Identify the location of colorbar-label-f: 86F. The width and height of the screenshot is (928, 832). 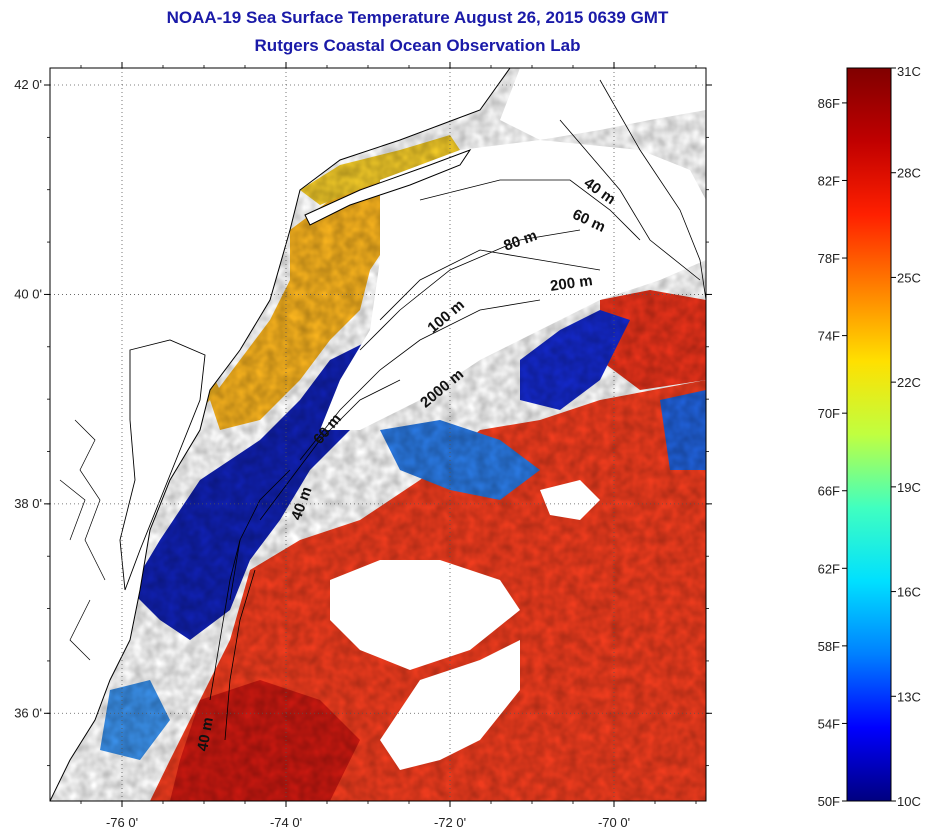
(829, 103).